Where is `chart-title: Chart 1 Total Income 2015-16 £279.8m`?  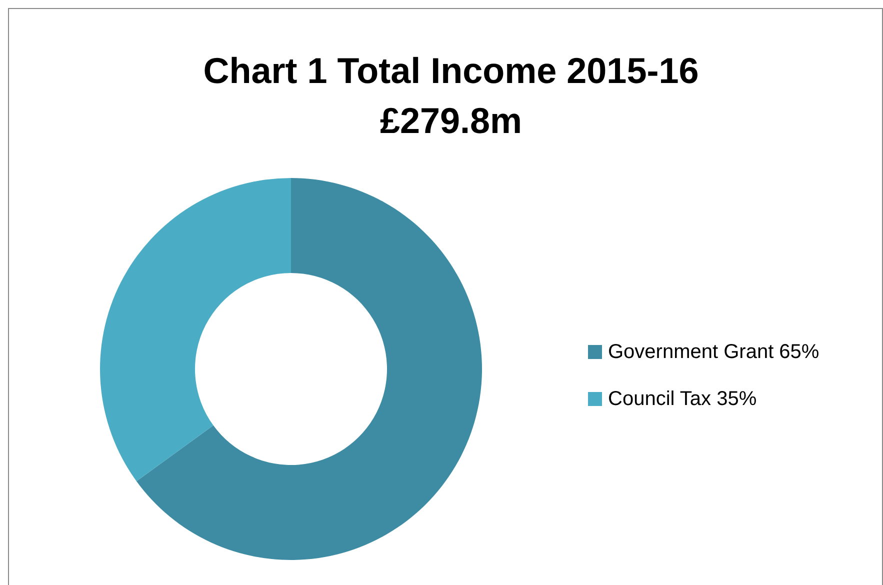
chart-title: Chart 1 Total Income 2015-16 £279.8m is located at coordinates (451, 95).